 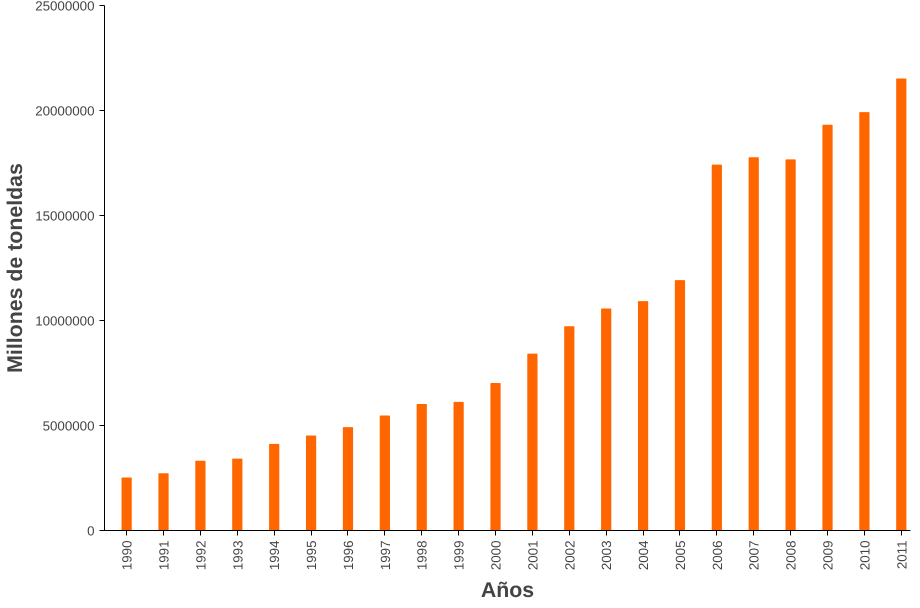 What do you see at coordinates (348, 555) in the screenshot?
I see `x-tick-label: 1996` at bounding box center [348, 555].